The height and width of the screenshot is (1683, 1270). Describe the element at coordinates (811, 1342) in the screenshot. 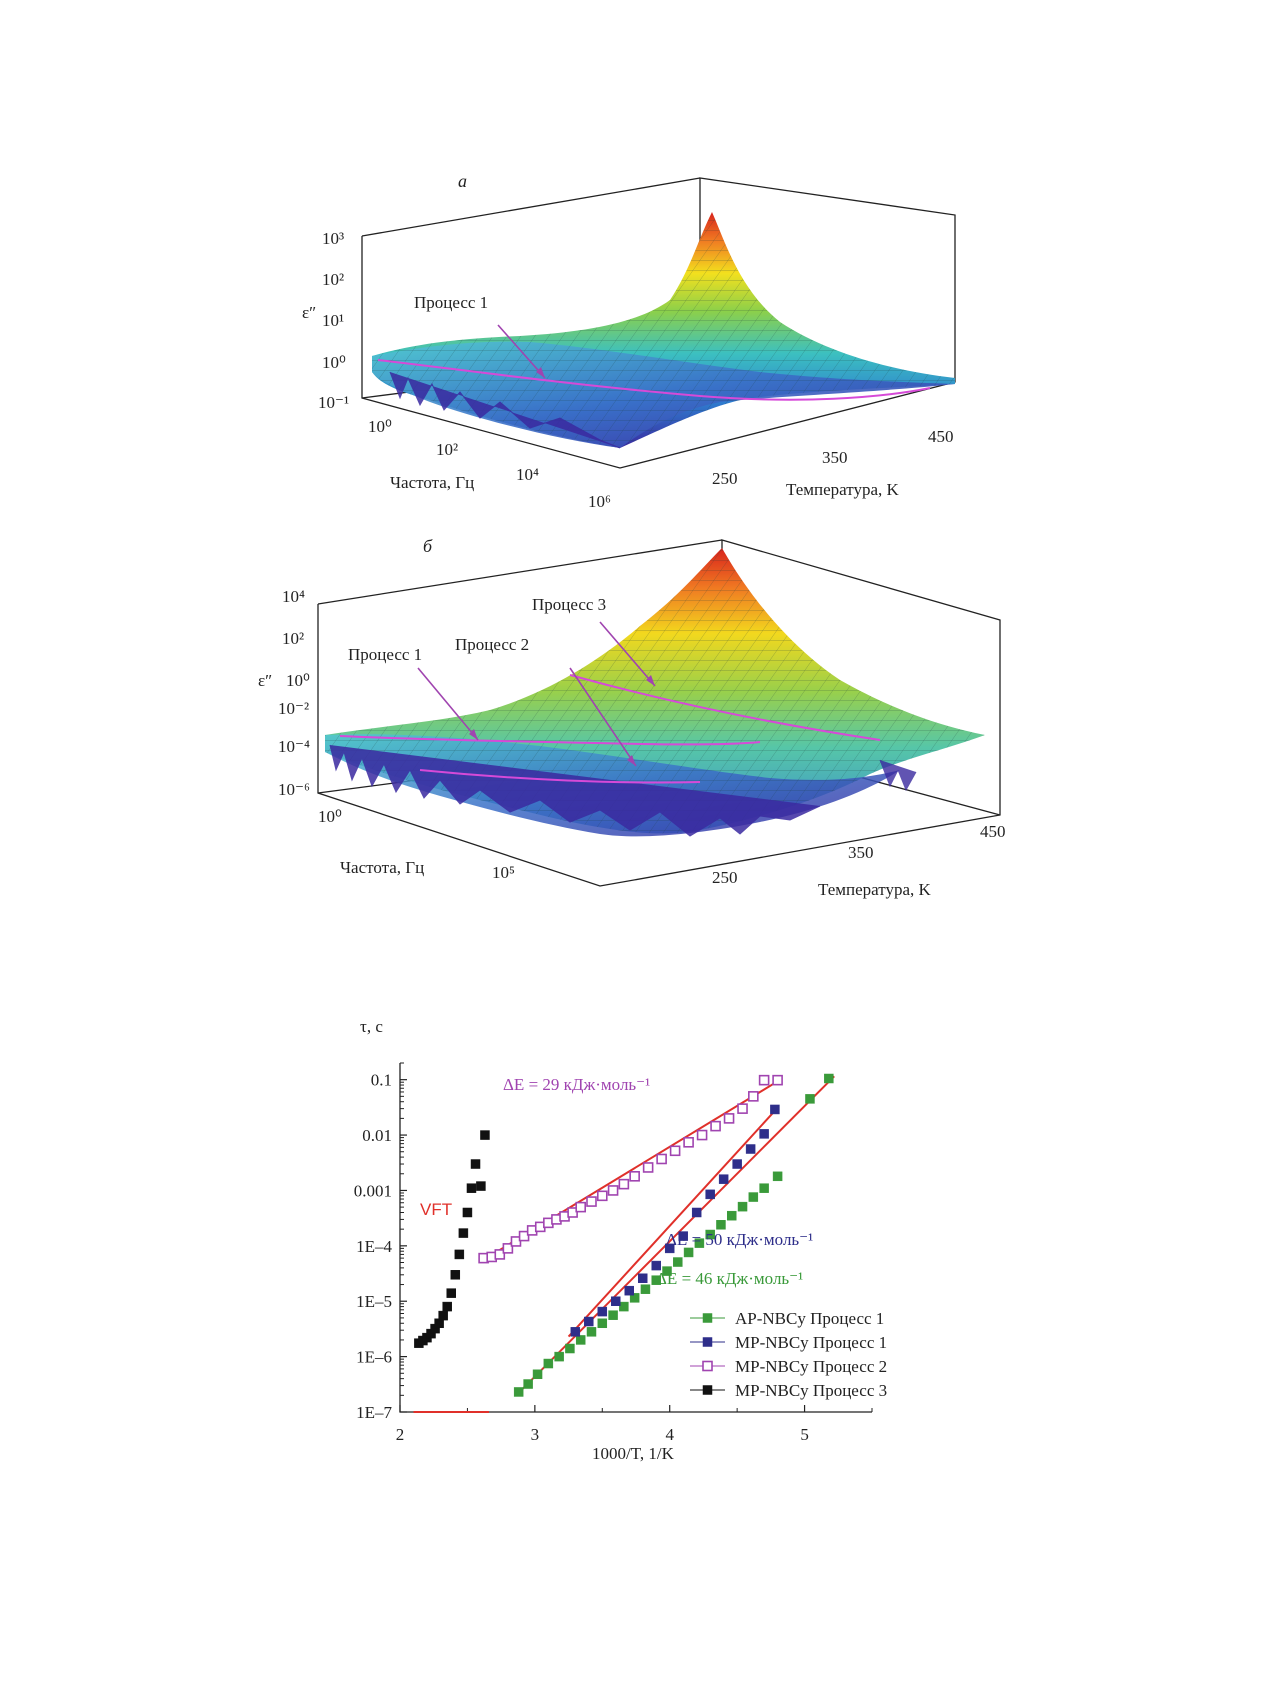

I see `legend-entry: MP-NBCy Процесс 1` at that location.